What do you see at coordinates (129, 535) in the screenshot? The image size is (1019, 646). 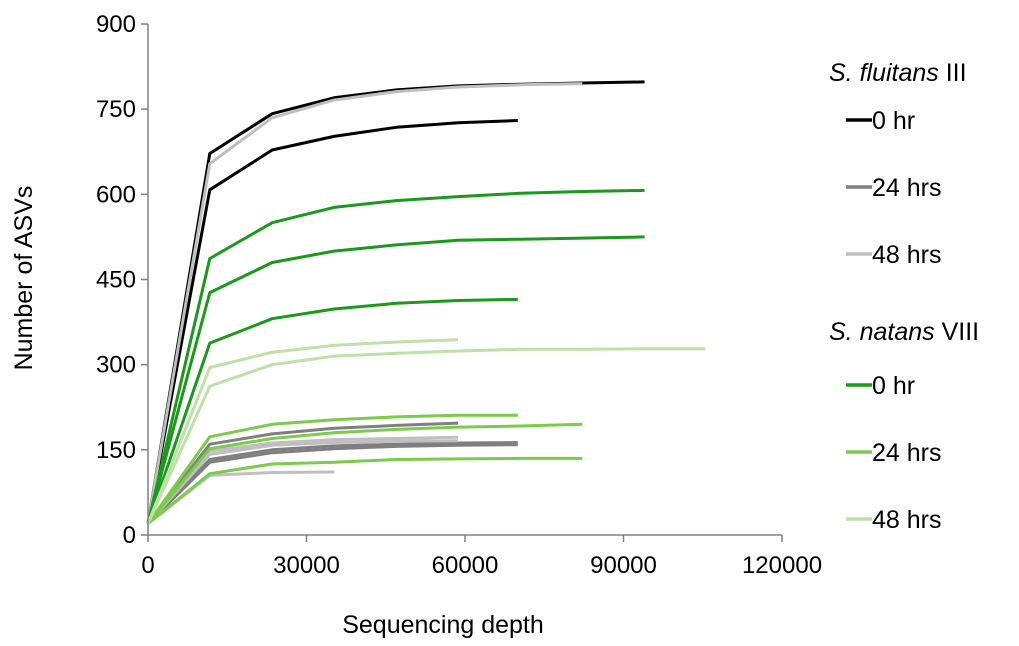 I see `y-tick-label: 0` at bounding box center [129, 535].